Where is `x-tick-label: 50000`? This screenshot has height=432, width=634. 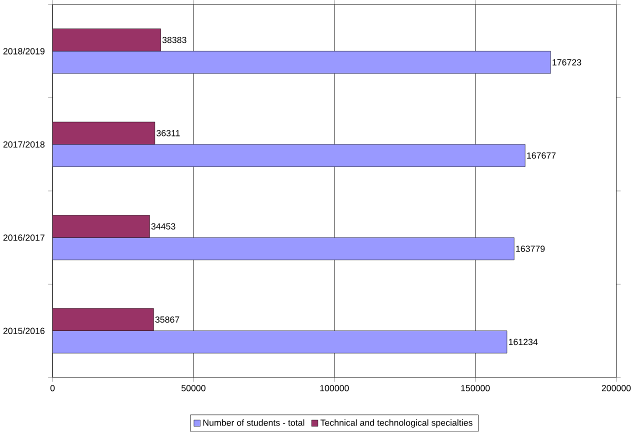
x-tick-label: 50000 is located at coordinates (193, 388).